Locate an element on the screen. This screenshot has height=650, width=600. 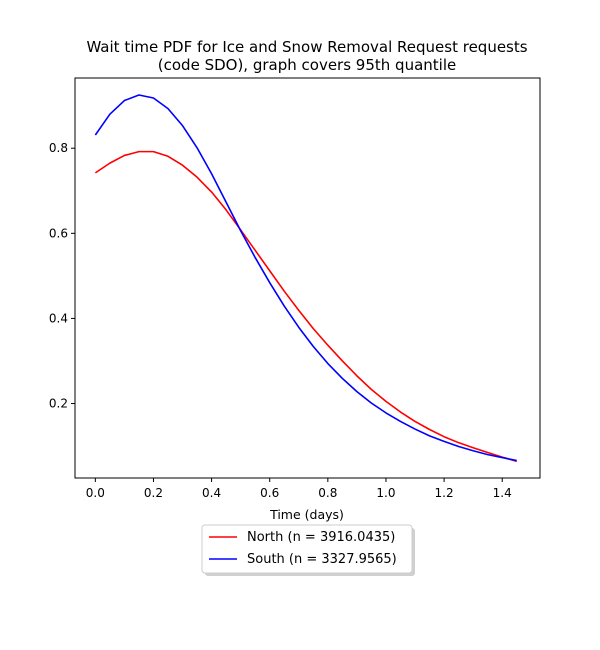
x-tick-label: 0.4 is located at coordinates (211, 493).